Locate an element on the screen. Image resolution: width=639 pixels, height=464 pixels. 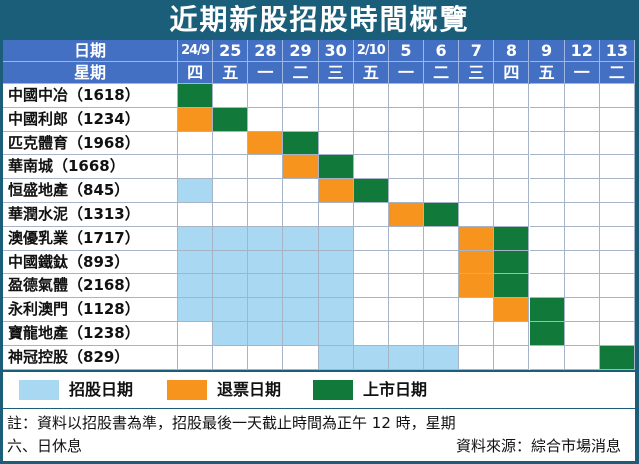
note-line-2: 六、日休息 is located at coordinates (45, 446).